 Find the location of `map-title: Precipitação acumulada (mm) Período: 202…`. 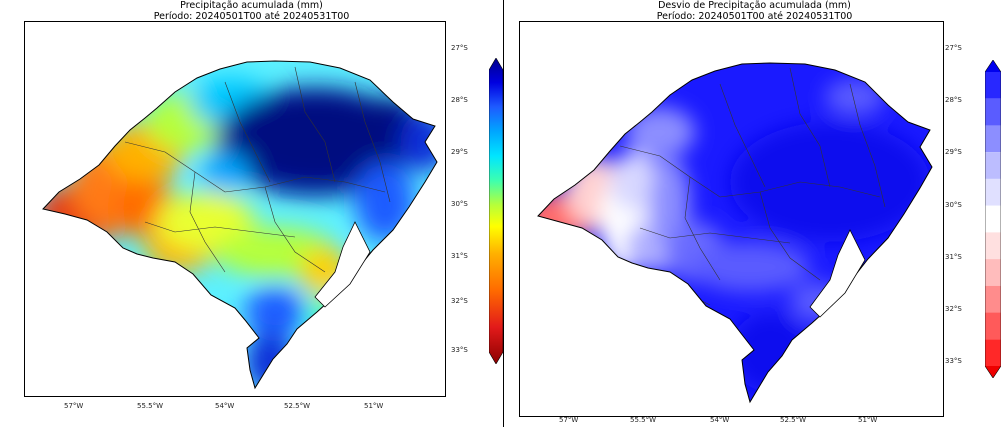

map-title: Precipitação acumulada (mm) Período: 202… is located at coordinates (251, 11).